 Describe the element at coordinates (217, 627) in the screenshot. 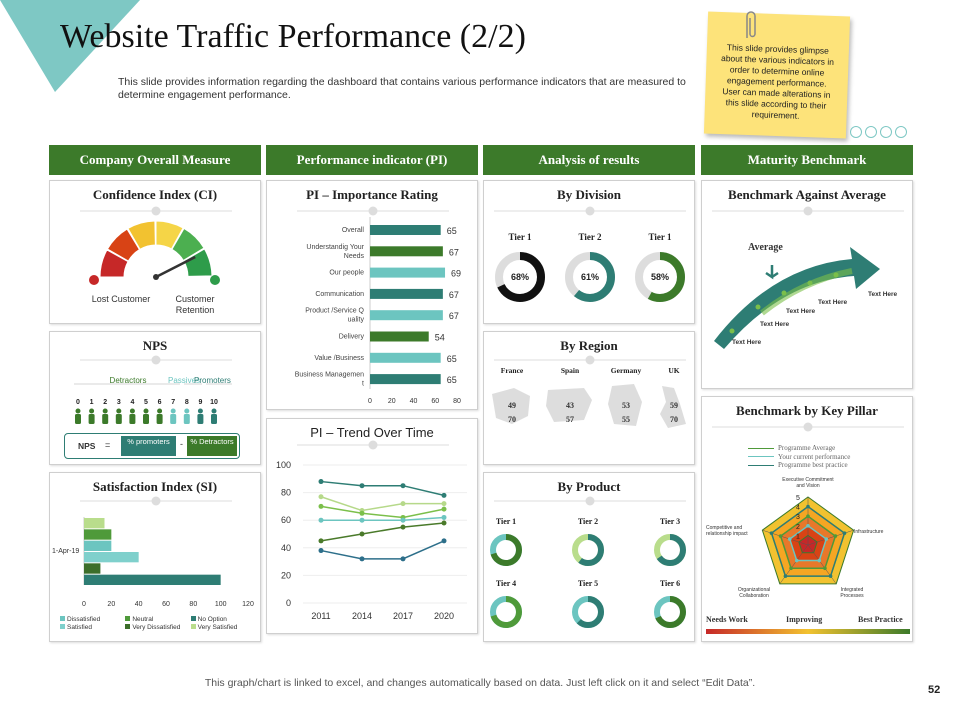

I see `legend-label: Very Satisfied` at that location.